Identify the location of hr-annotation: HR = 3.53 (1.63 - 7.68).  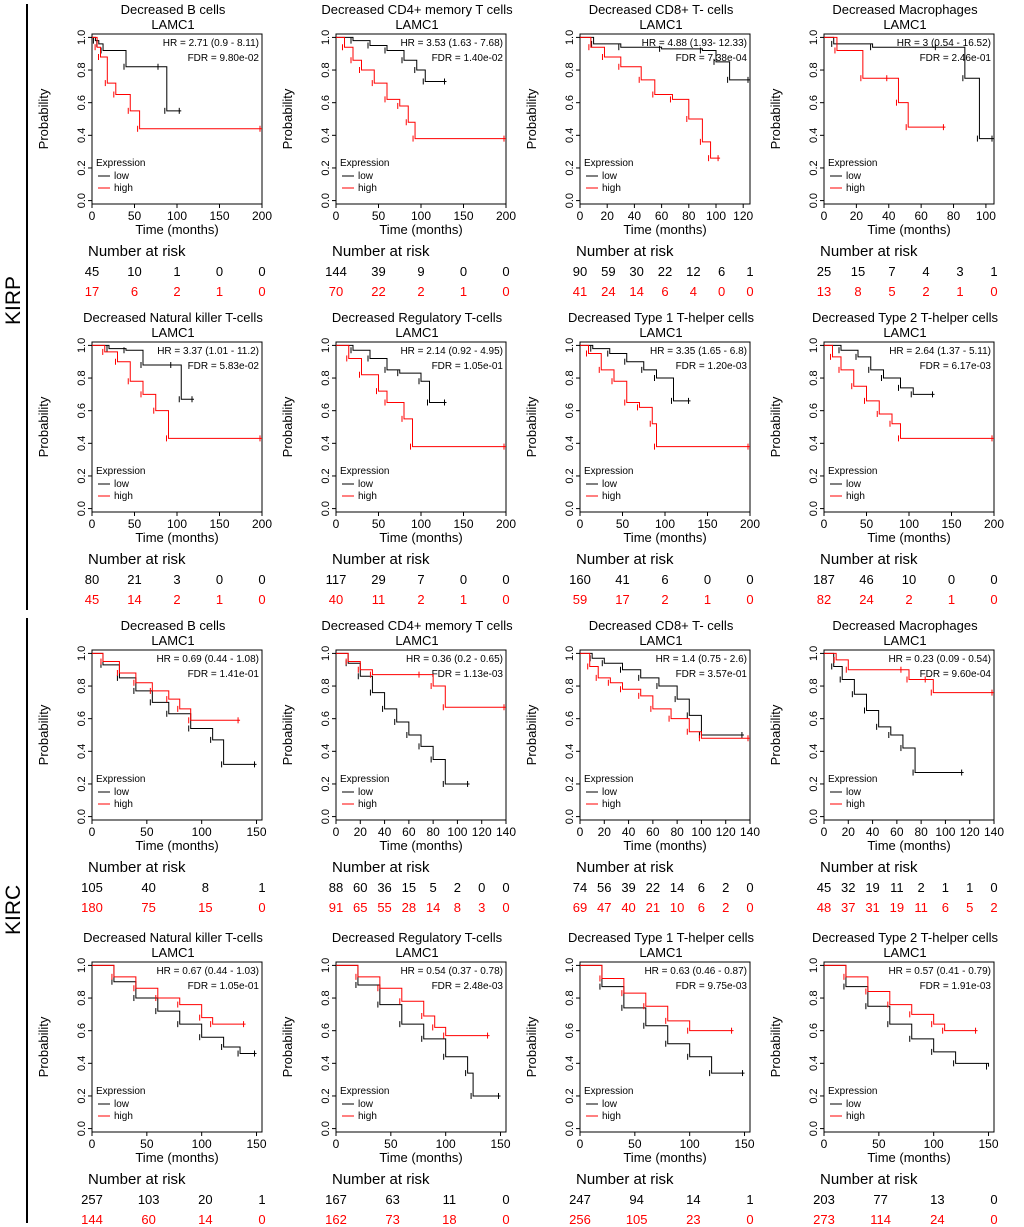
(451, 43).